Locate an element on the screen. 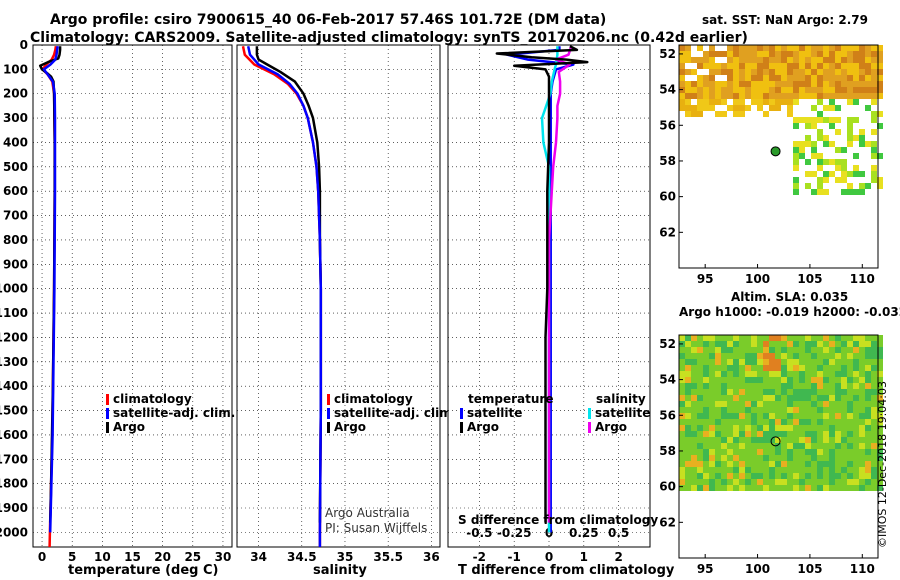 This screenshot has height=580, width=900. legend-title-temperature: temperature is located at coordinates (510, 399).